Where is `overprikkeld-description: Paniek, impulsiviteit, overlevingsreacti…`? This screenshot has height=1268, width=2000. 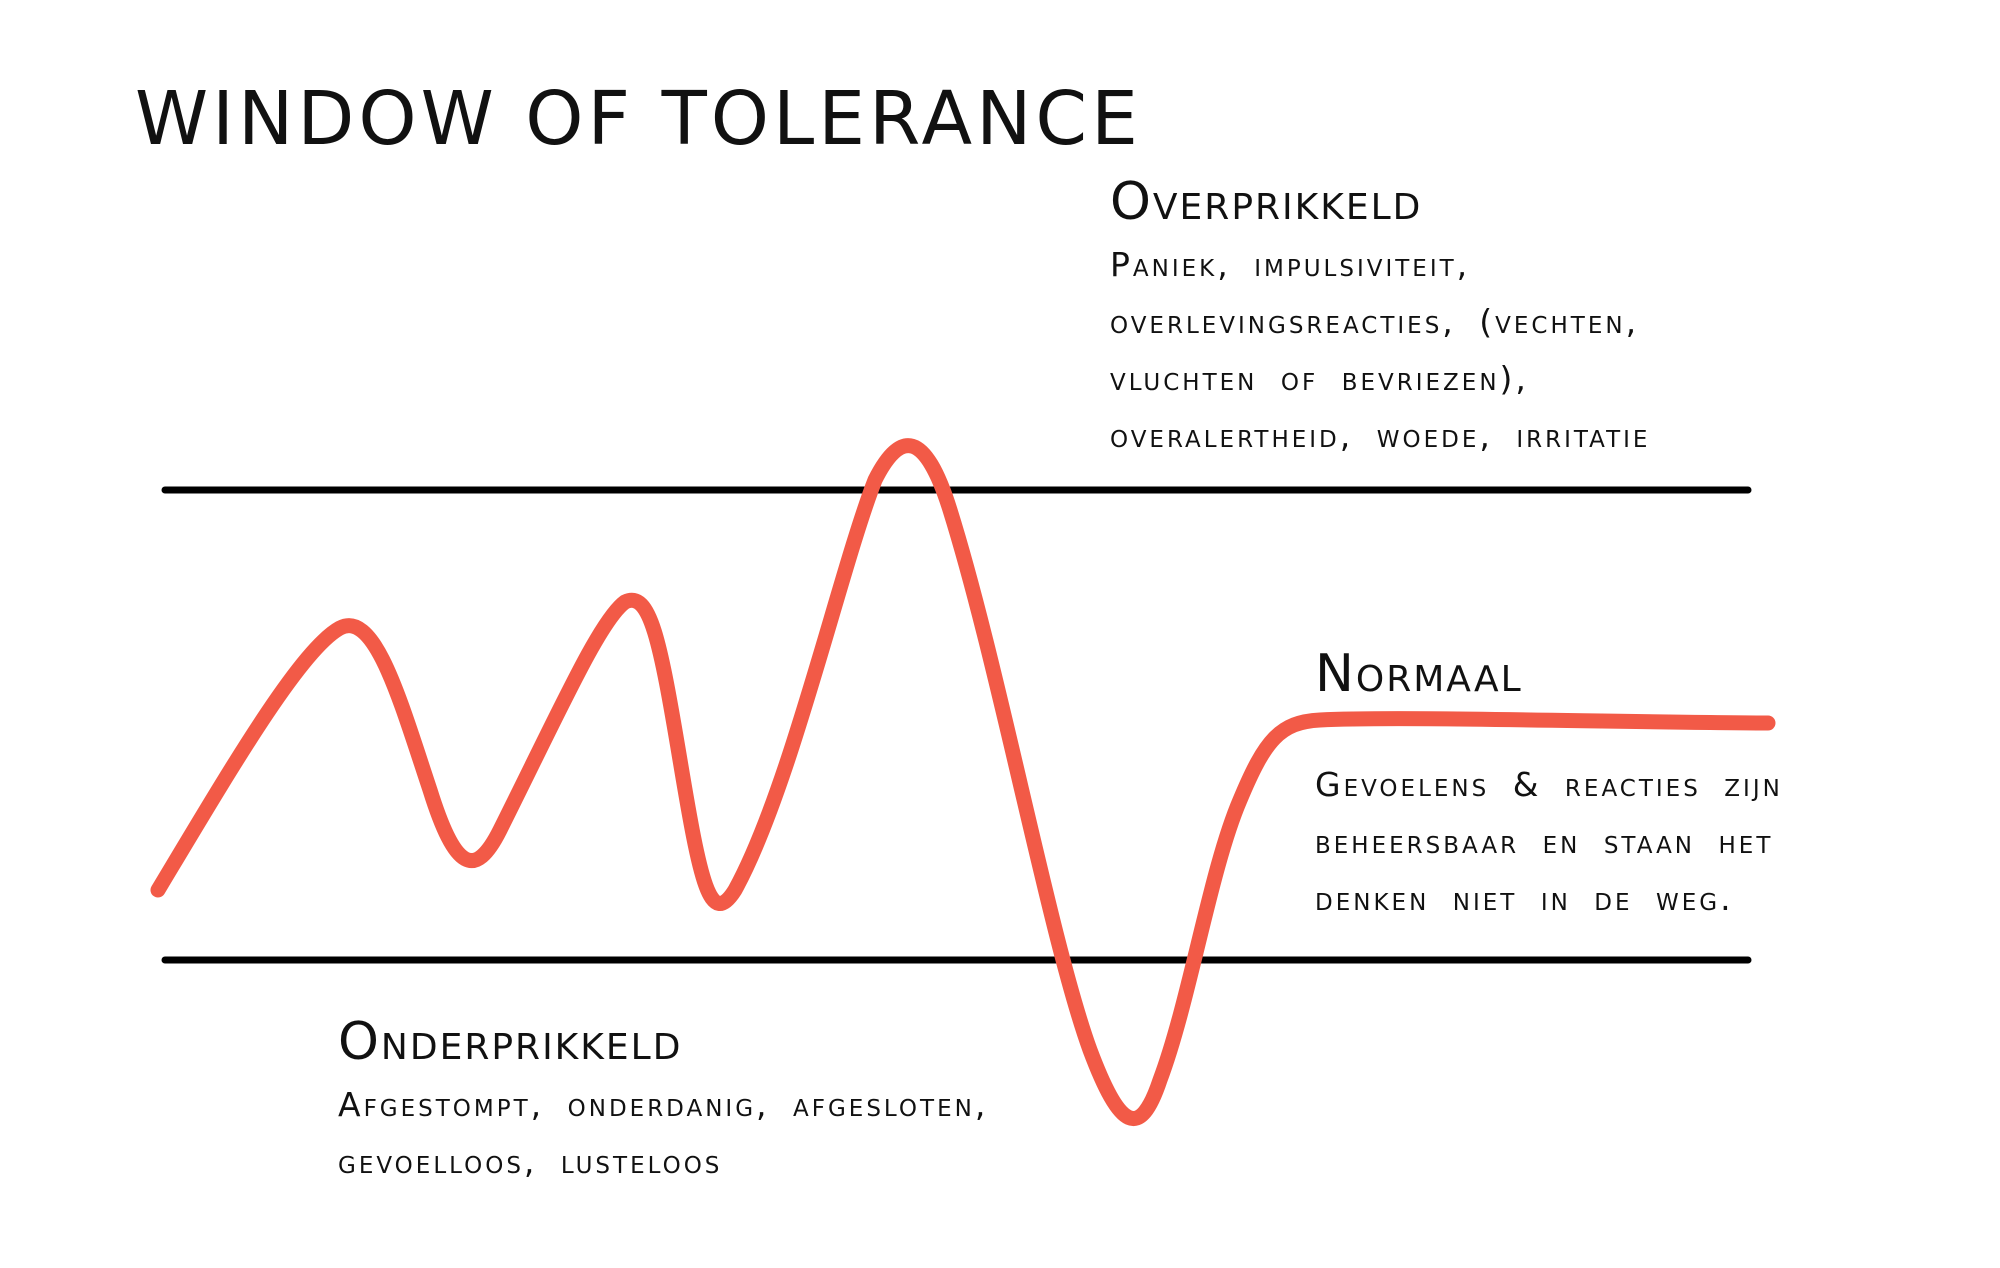 overprikkeld-description: Paniek, impulsiviteit, overlevingsreacti… is located at coordinates (1380, 350).